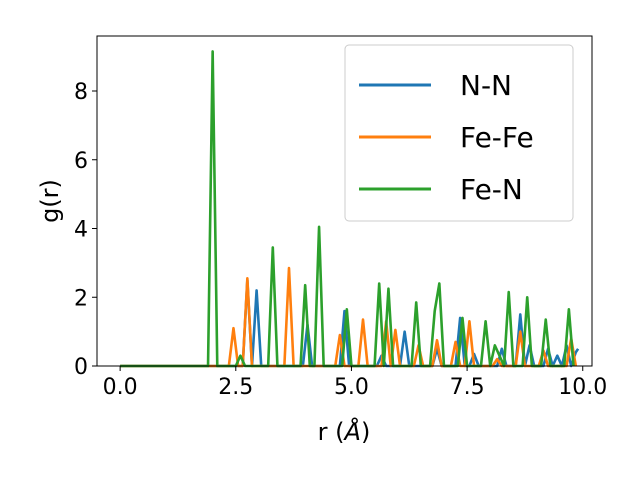  What do you see at coordinates (81, 230) in the screenshot?
I see `y-tick-label: 4` at bounding box center [81, 230].